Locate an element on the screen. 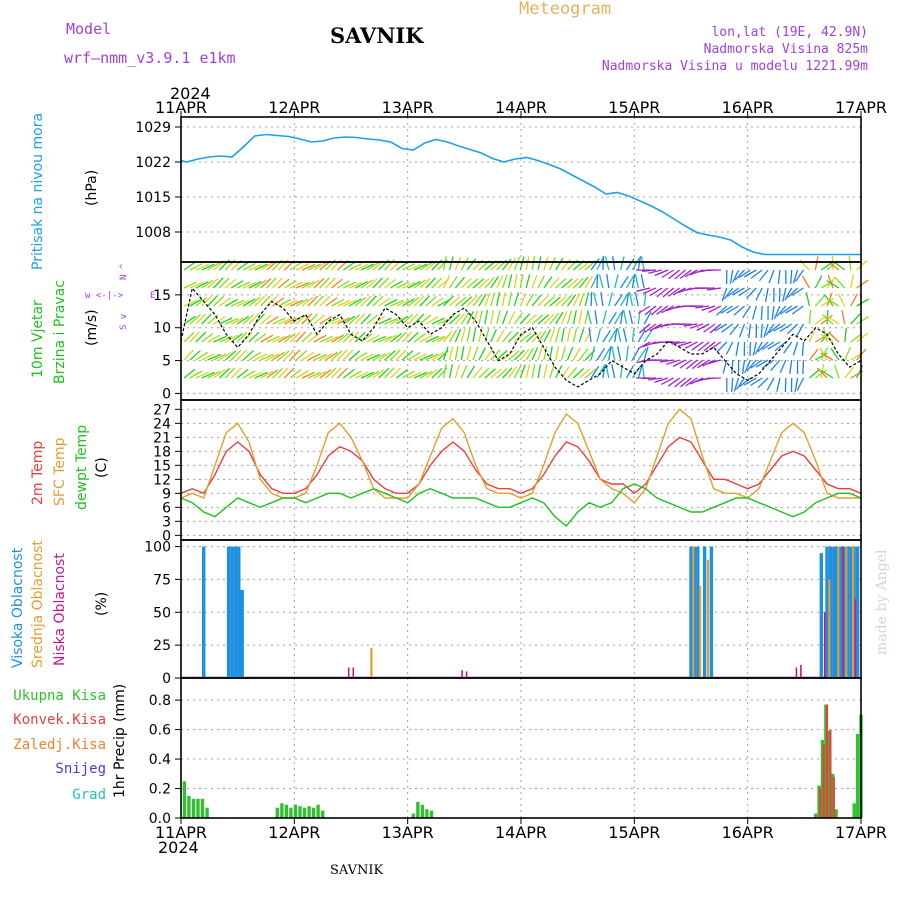 This screenshot has width=900, height=900. svg-text: S v is located at coordinates (124, 322).